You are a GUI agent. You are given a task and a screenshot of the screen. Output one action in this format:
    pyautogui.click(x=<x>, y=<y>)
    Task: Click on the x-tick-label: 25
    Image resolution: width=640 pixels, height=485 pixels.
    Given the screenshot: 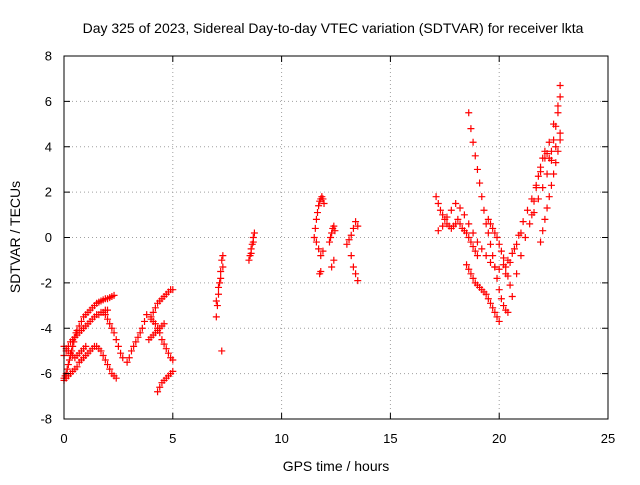 What is the action you would take?
    pyautogui.click(x=608, y=438)
    